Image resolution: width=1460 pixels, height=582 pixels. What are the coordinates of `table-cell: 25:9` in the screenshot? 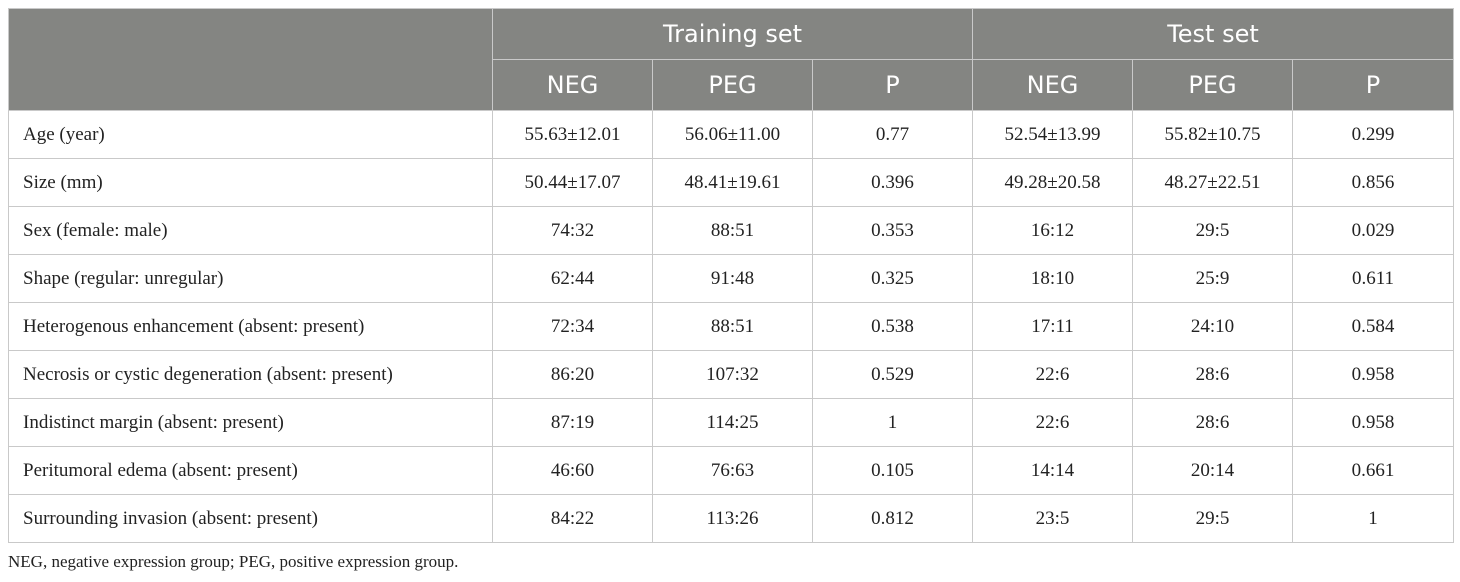 It's located at (1212, 278).